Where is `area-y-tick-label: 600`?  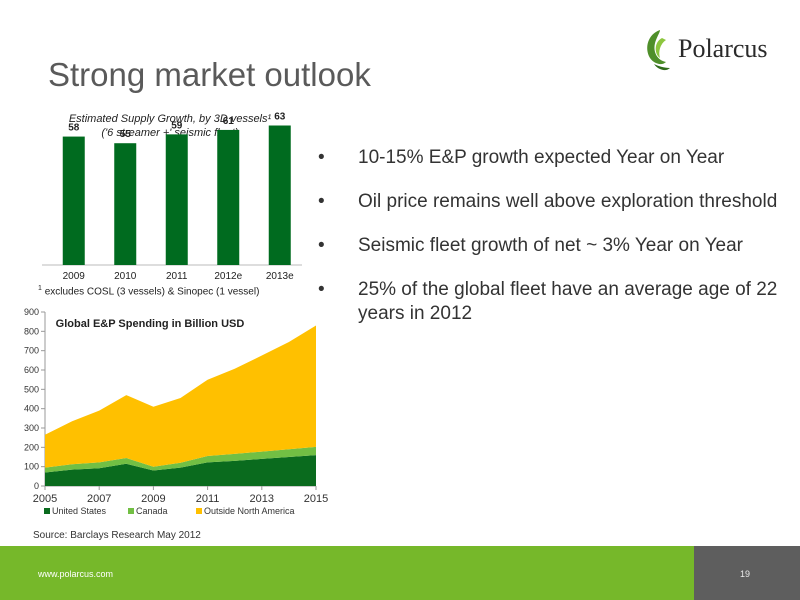
area-y-tick-label: 600 is located at coordinates (31, 370).